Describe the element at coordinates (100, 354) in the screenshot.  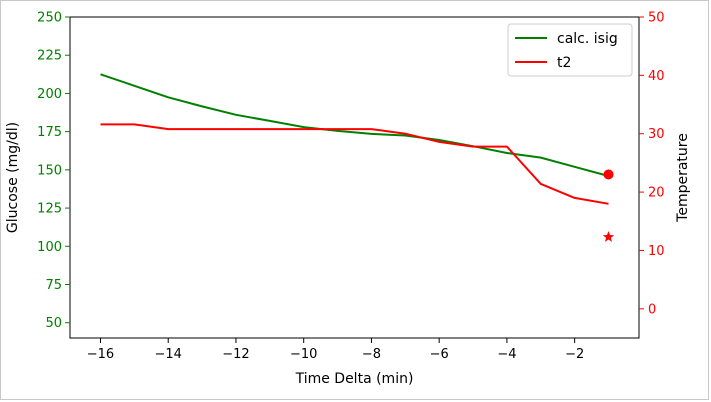
I see `x-tick-label: −16` at that location.